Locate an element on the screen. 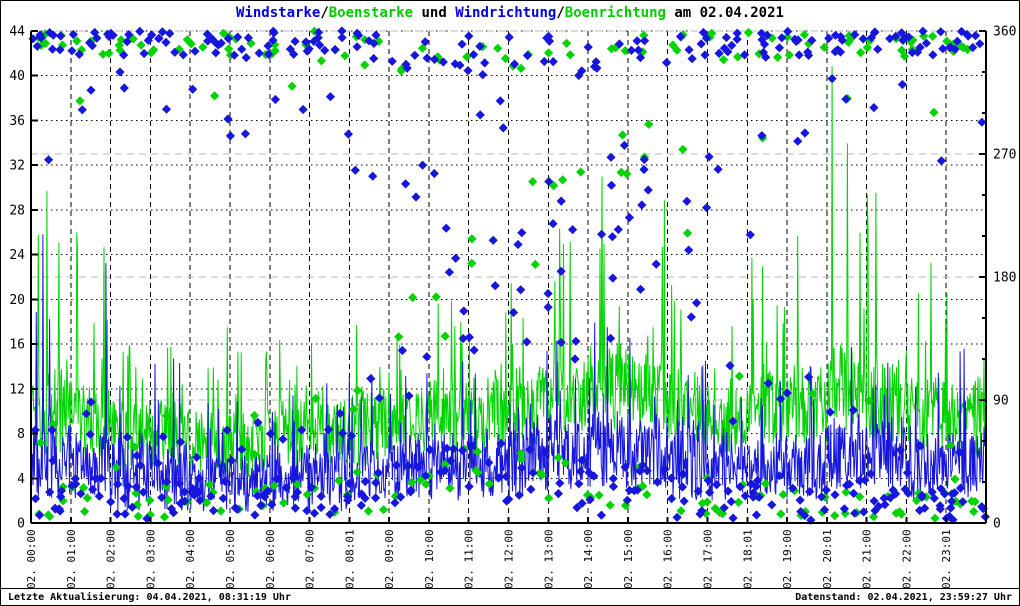 The image size is (1020, 606). x-tick-label: 02. 05:00 is located at coordinates (230, 559).